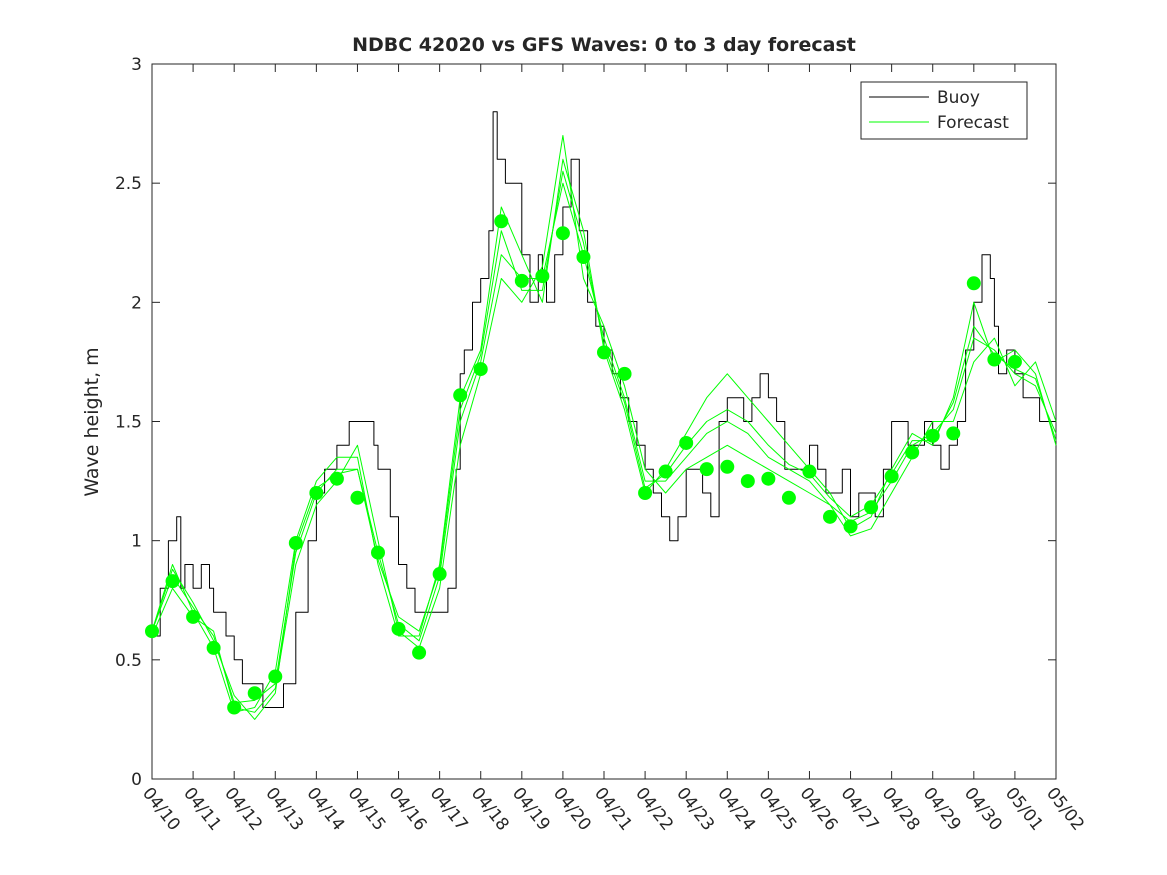 Image resolution: width=1167 pixels, height=875 pixels. Describe the element at coordinates (1024, 809) in the screenshot. I see `x-tick-label: 05/01` at that location.